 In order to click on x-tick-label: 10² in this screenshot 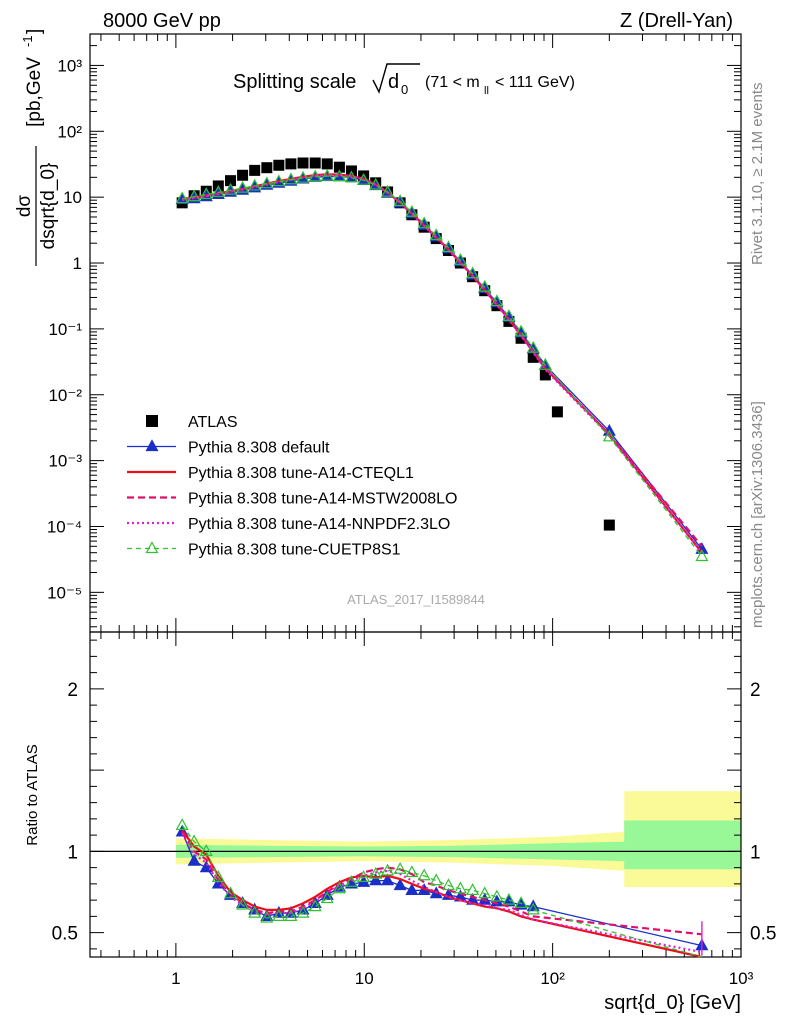, I will do `click(552, 978)`.